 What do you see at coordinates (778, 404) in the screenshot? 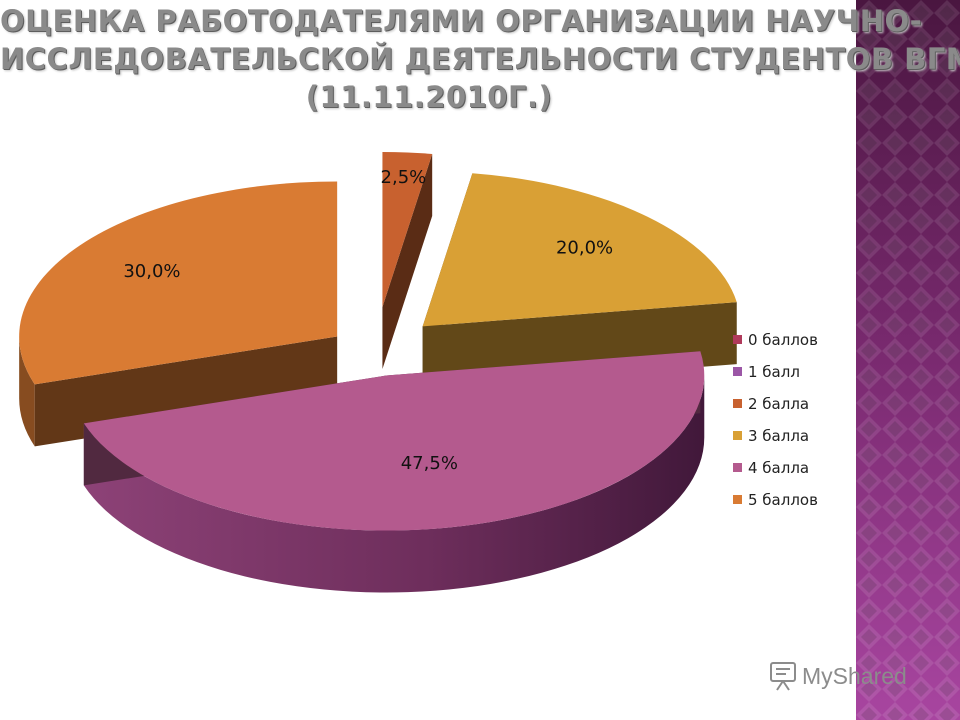
I see `legend-label: 2 балла` at bounding box center [778, 404].